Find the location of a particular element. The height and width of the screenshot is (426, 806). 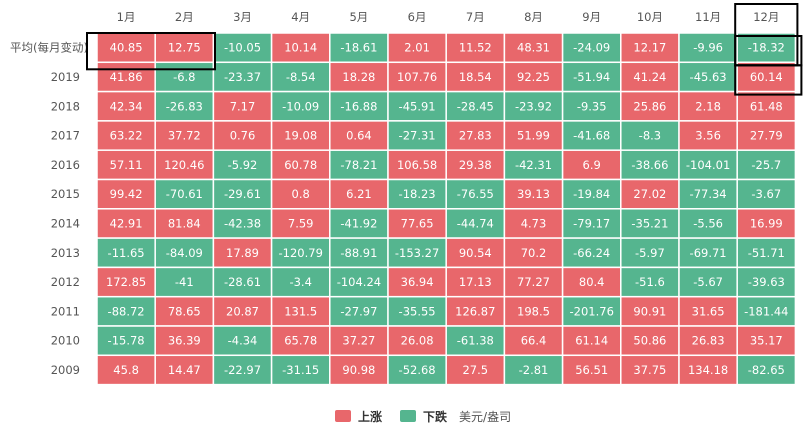

cell-value: 120.46 is located at coordinates (184, 165).